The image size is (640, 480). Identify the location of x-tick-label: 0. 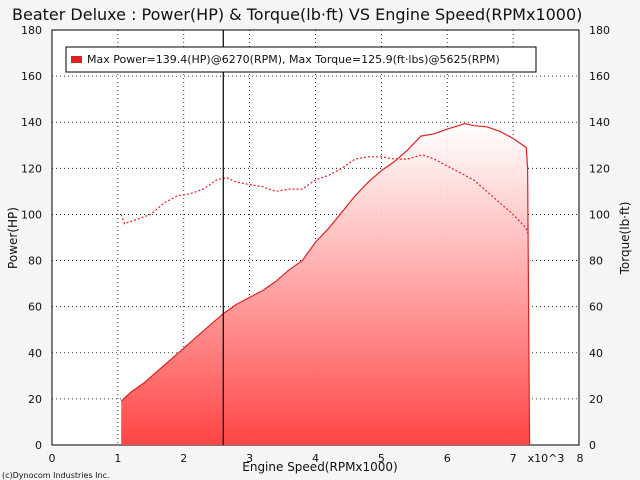
(52, 458).